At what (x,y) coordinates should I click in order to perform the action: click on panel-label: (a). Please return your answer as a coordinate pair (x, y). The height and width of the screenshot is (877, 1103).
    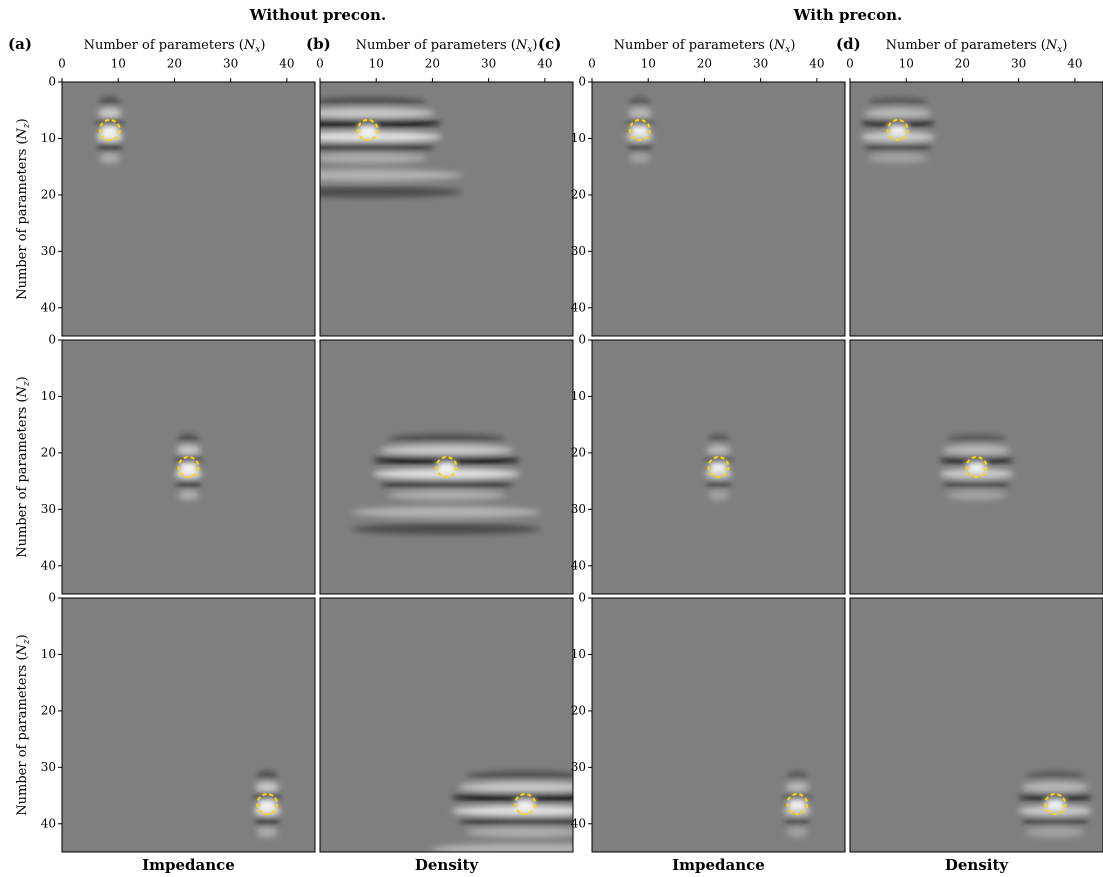
    Looking at the image, I should click on (20, 44).